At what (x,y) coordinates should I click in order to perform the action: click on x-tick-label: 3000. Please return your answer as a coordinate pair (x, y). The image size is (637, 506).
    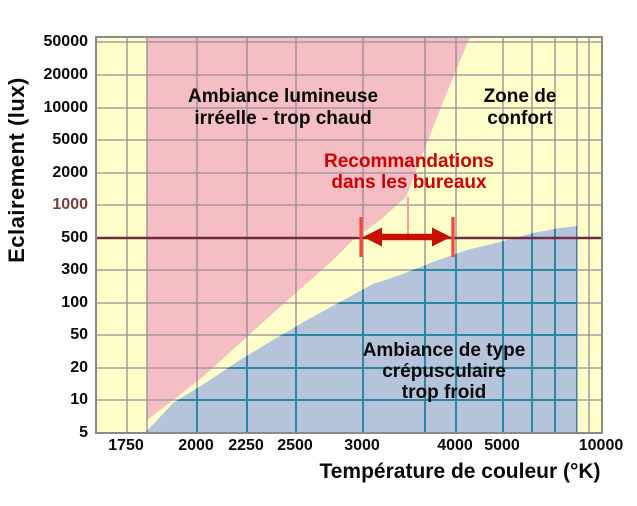
    Looking at the image, I should click on (362, 445).